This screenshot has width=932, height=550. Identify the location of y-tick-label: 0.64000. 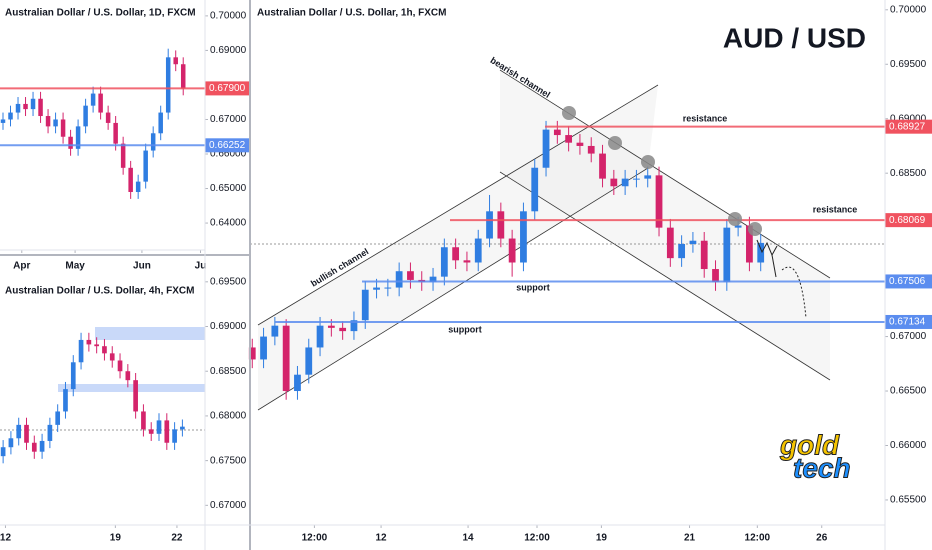
(228, 223).